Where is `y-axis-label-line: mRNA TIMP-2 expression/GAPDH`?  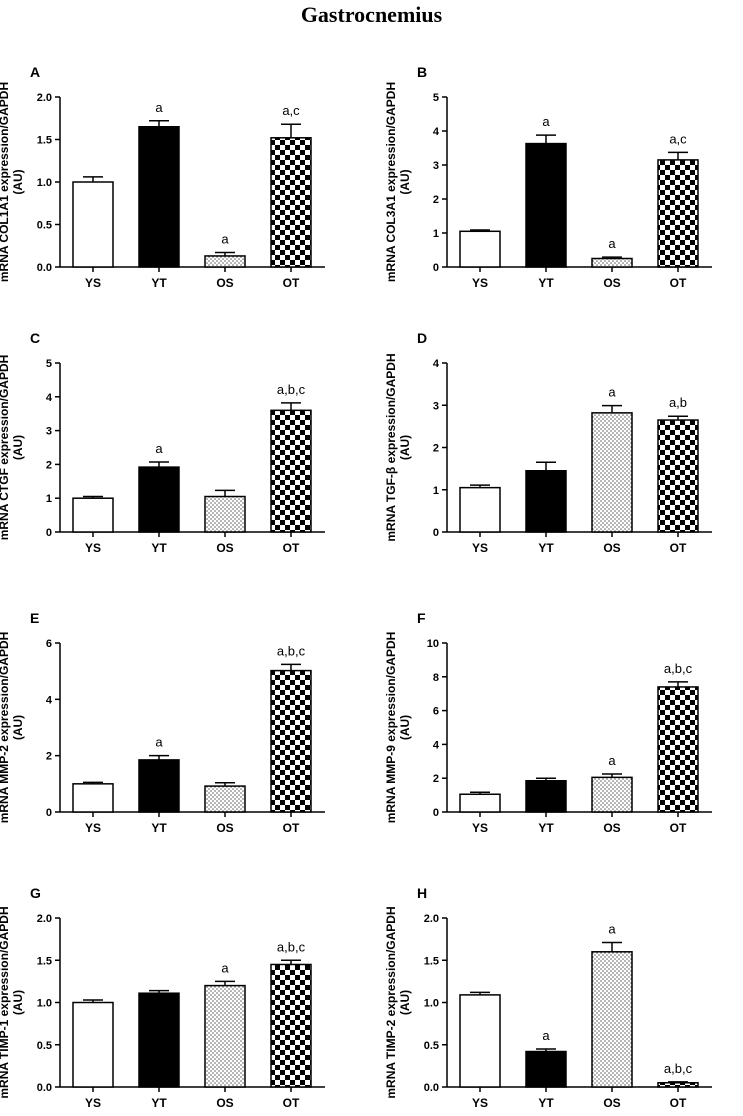
y-axis-label-line: mRNA TIMP-2 expression/GAPDH is located at coordinates (391, 1002).